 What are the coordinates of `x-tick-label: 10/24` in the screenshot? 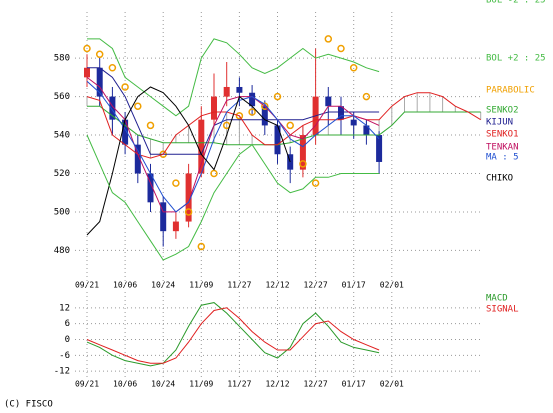 It's located at (163, 384).